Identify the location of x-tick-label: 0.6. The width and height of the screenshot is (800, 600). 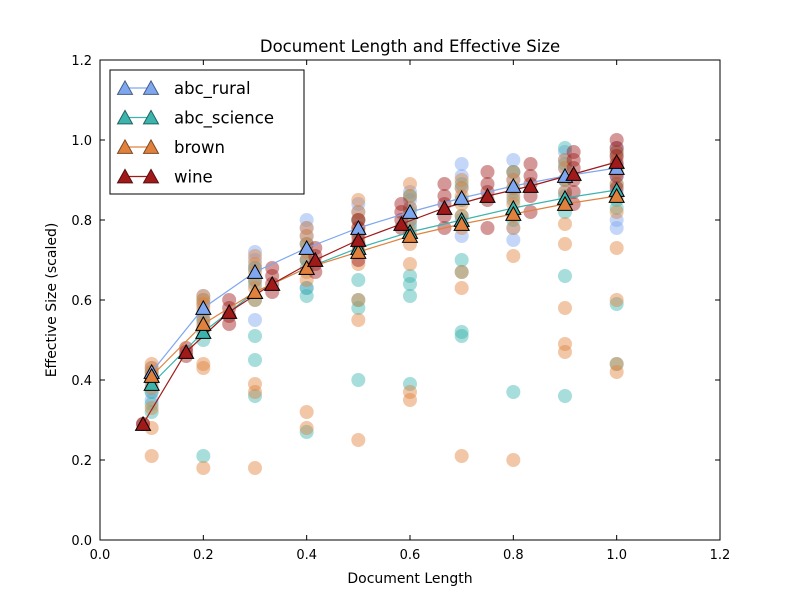
(410, 555).